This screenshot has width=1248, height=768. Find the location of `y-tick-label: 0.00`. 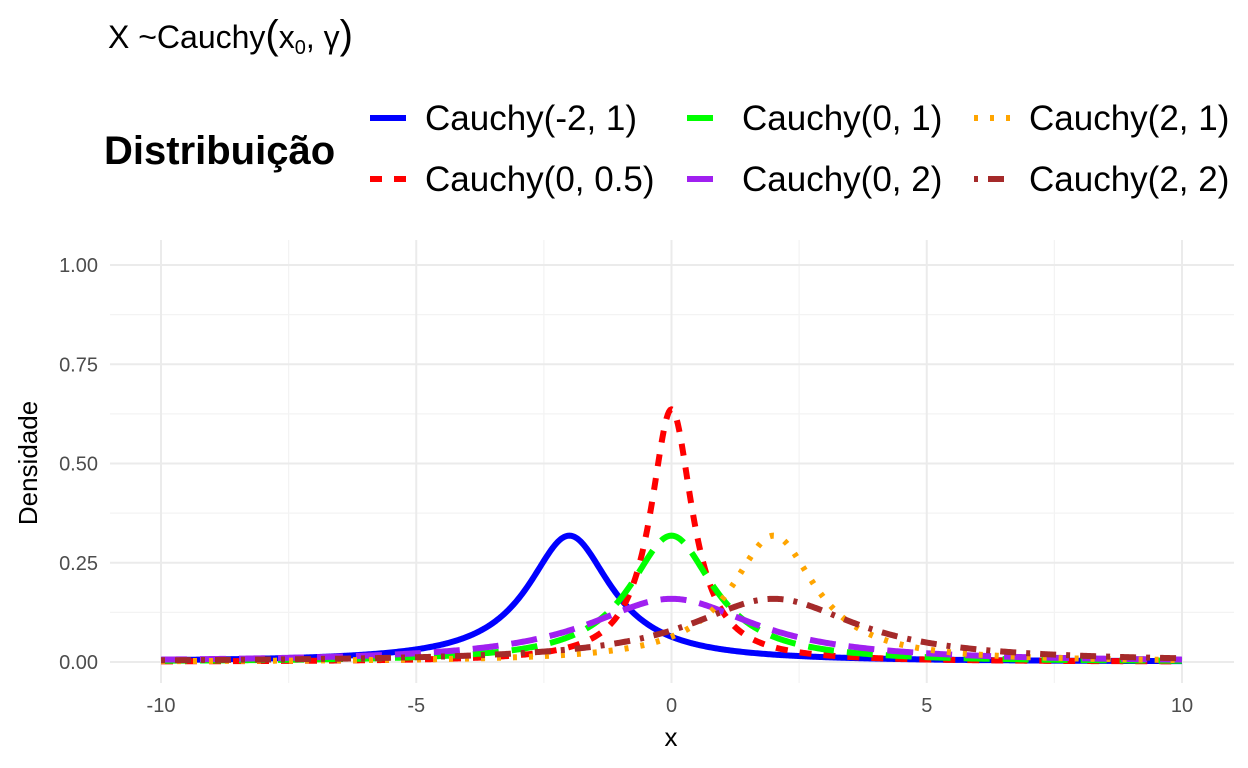

y-tick-label: 0.00 is located at coordinates (78, 663).